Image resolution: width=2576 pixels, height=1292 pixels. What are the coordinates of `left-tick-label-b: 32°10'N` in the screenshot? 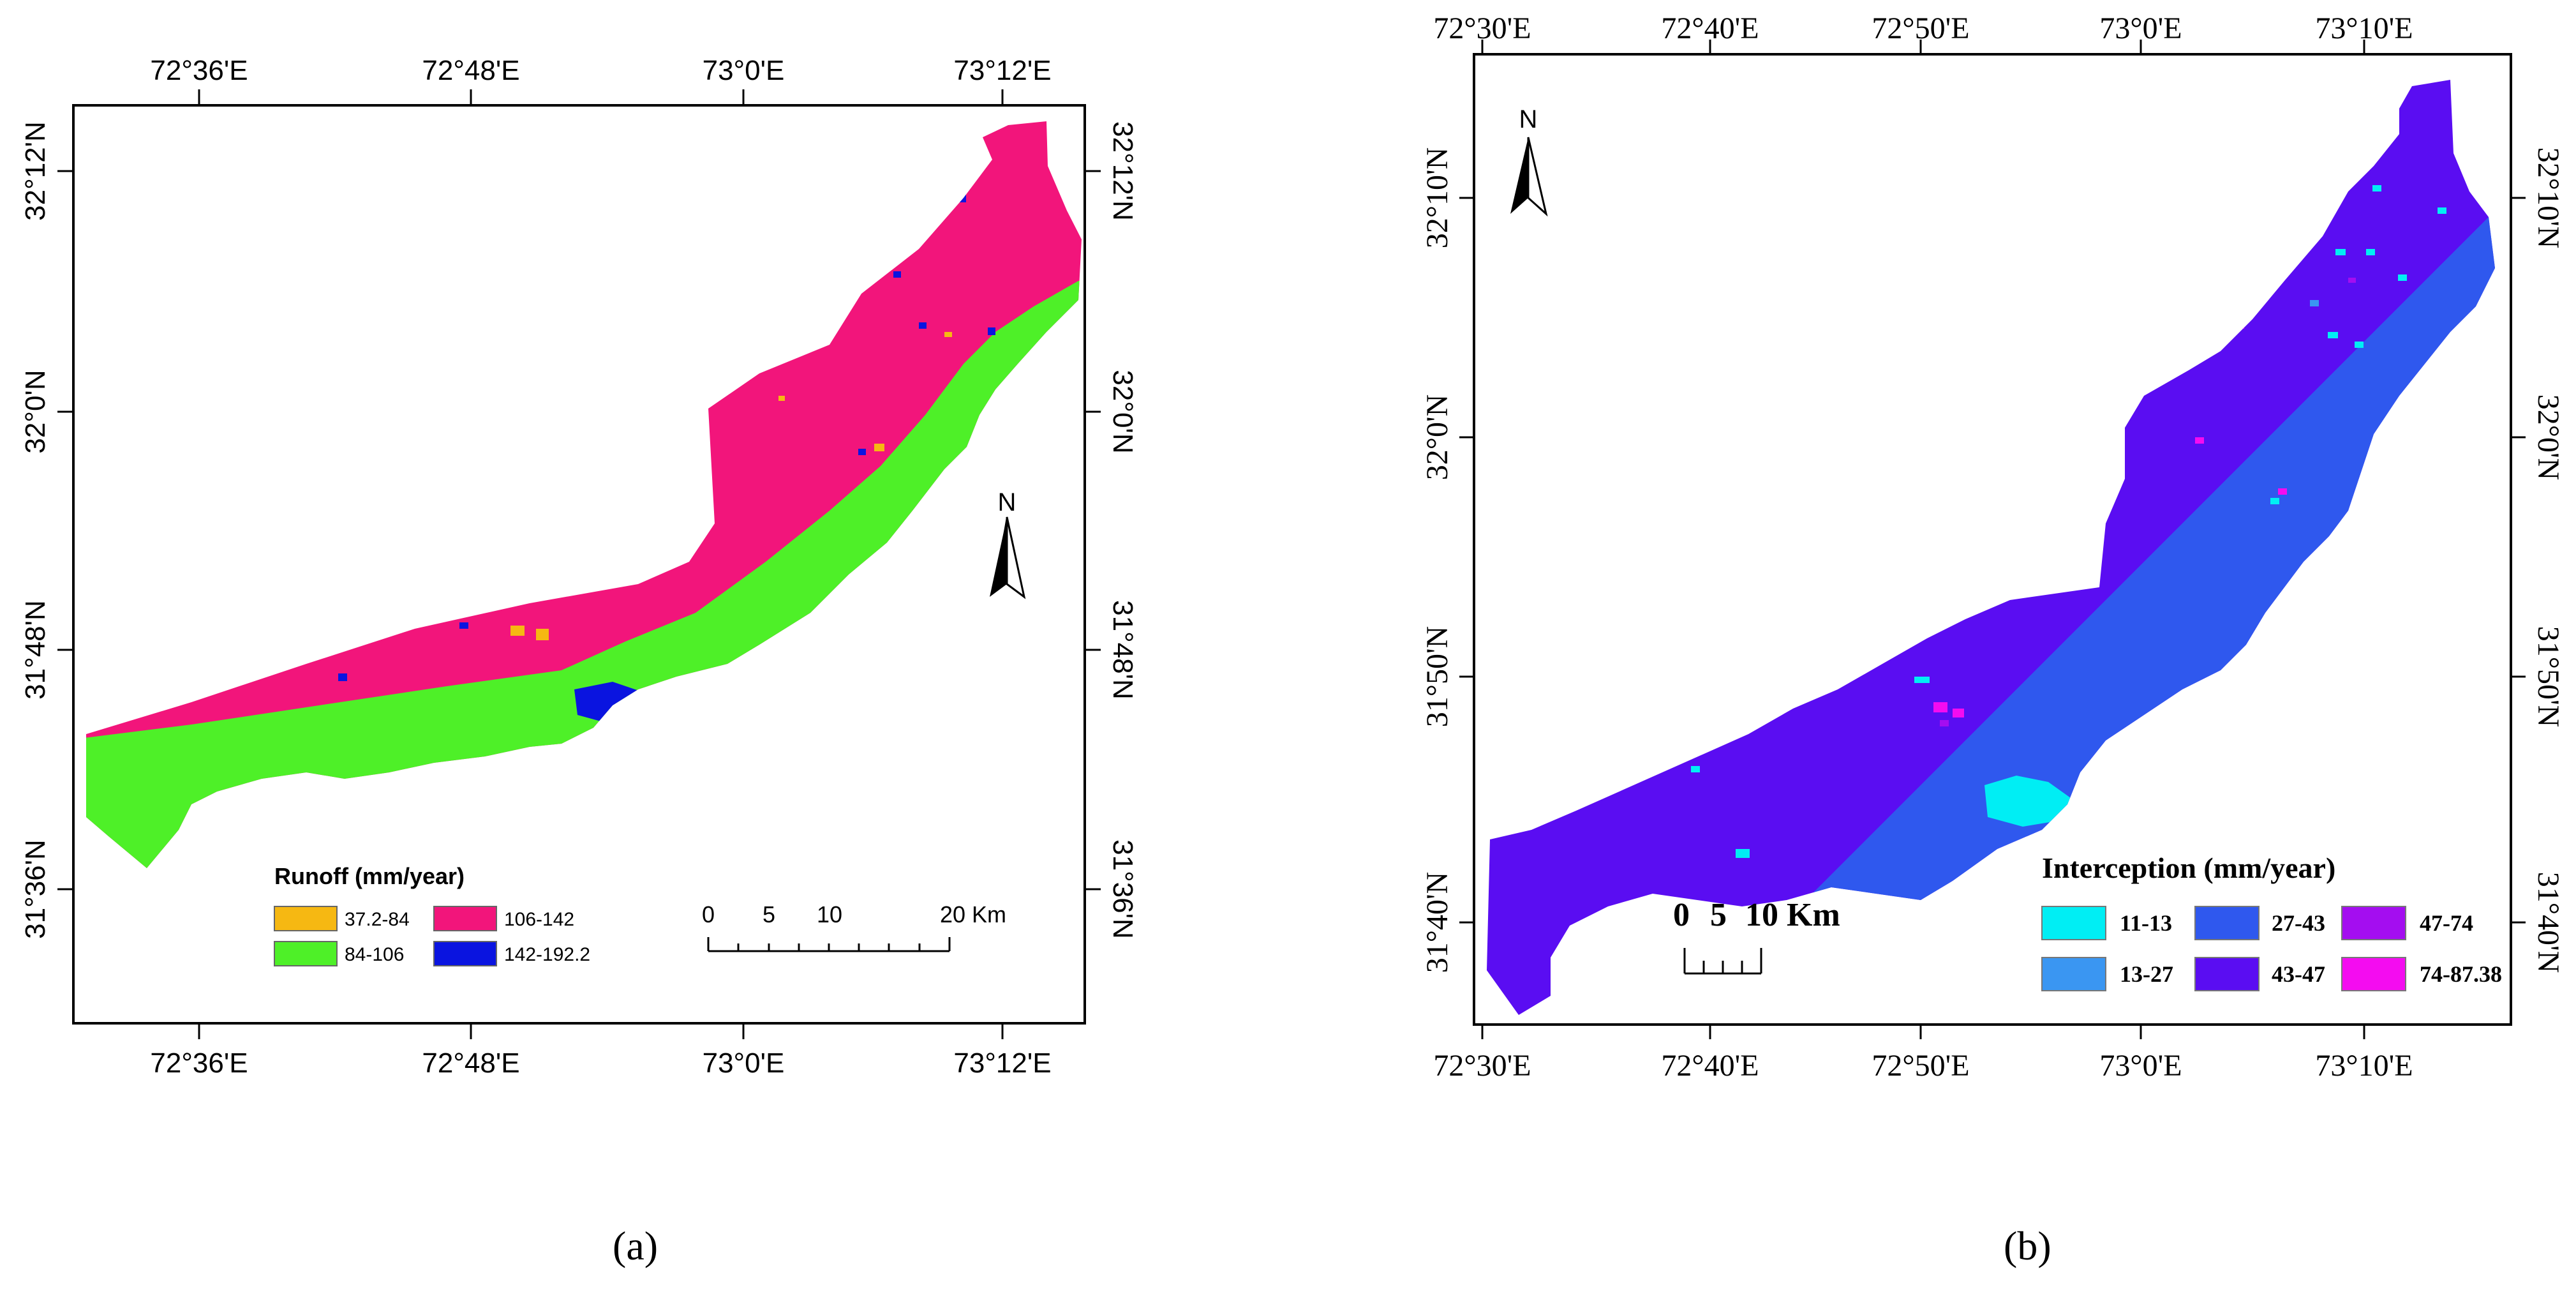 It's located at (1437, 198).